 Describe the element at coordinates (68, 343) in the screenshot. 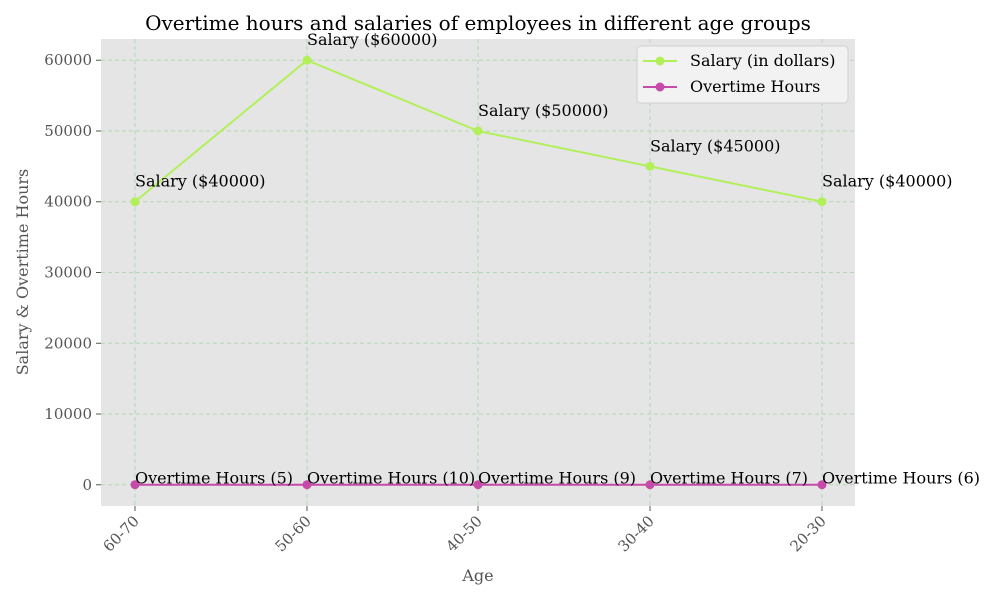

I see `y-tick-label: 20000` at that location.